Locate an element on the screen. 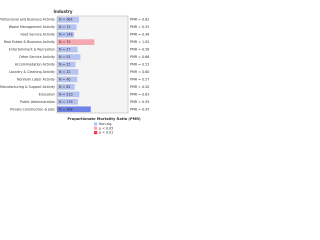  category-label: Waste Management Activity is located at coordinates (32, 27).